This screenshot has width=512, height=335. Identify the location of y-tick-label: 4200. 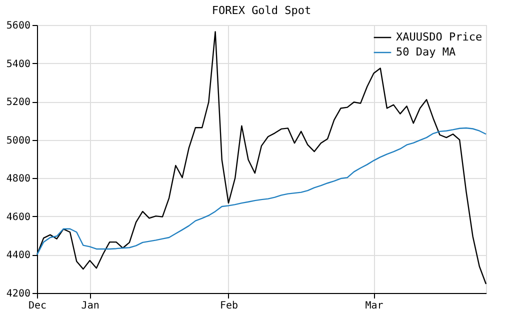
(18, 294).